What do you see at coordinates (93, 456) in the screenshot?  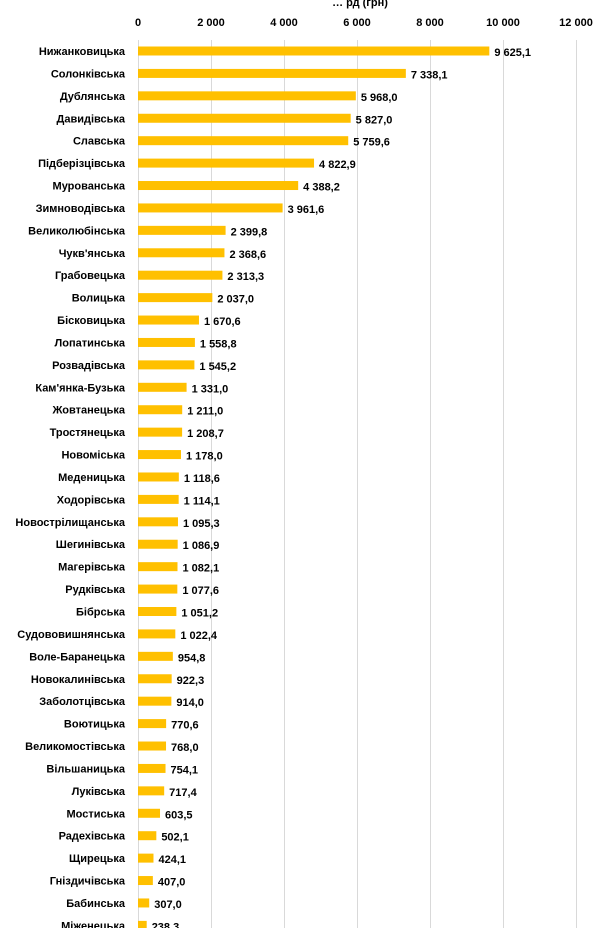 I see `category-label: Новоміська` at bounding box center [93, 456].